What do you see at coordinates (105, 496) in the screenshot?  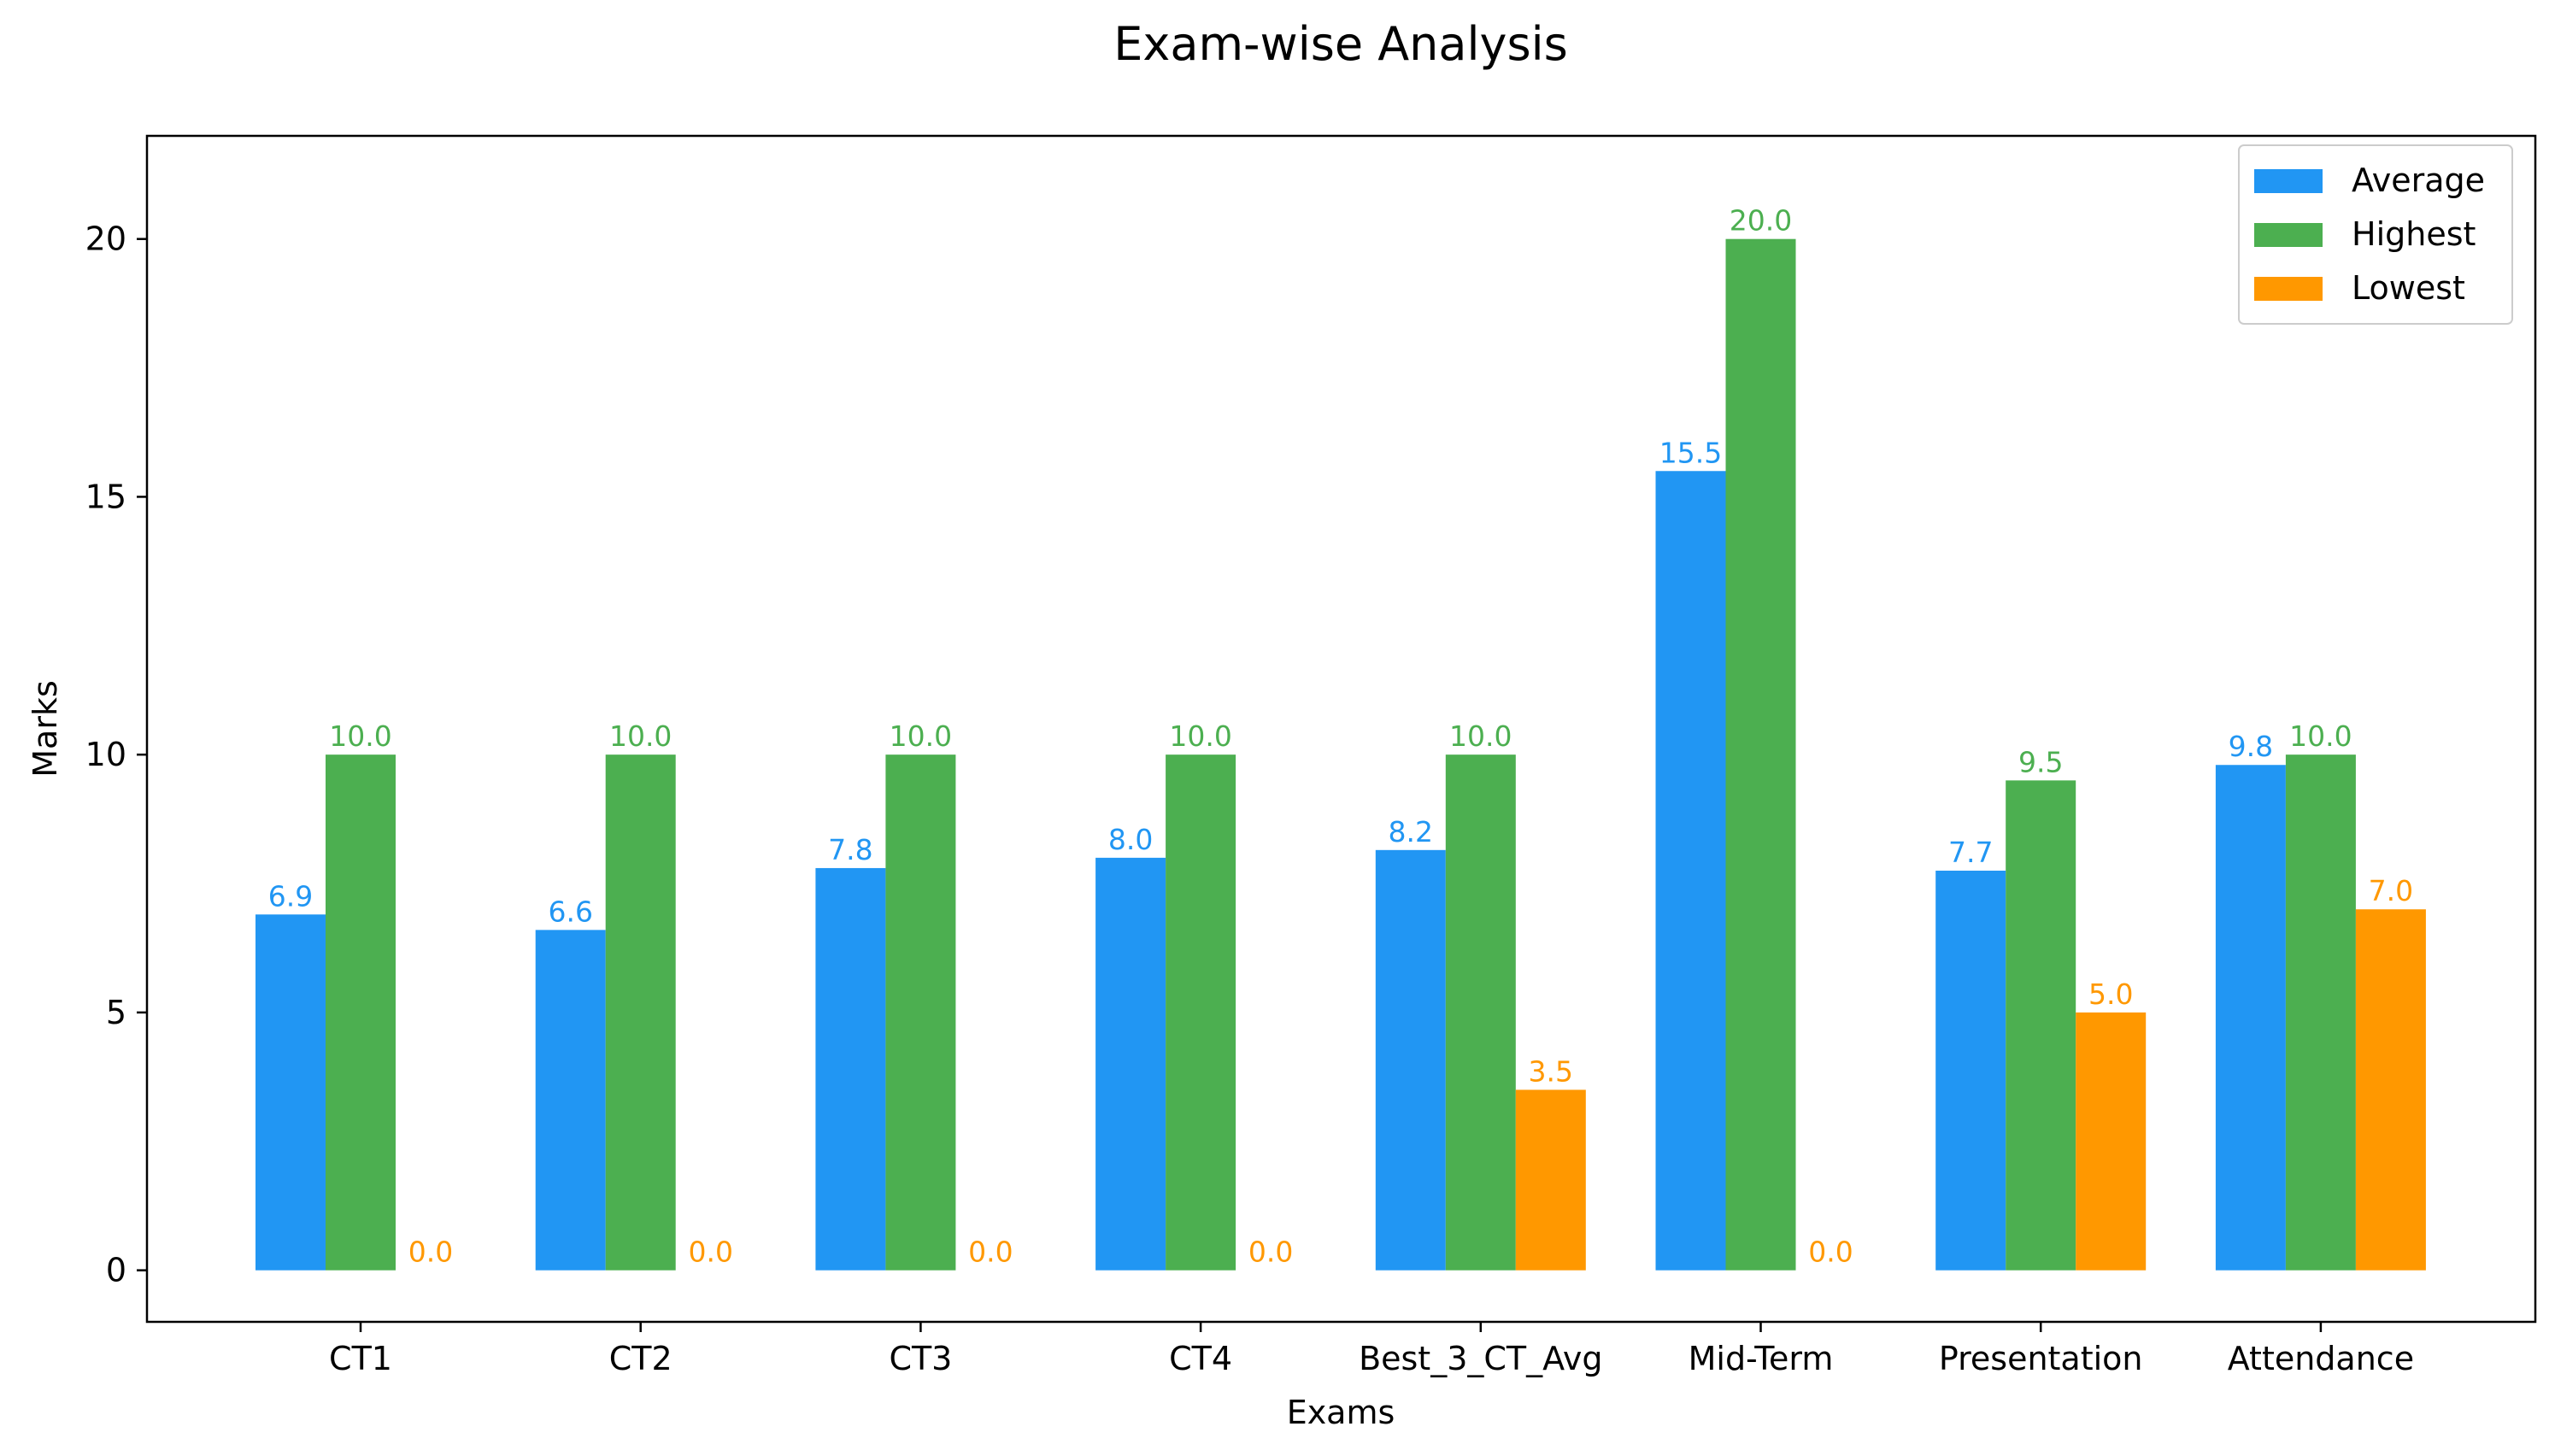 I see `y-tick-label: 15` at bounding box center [105, 496].